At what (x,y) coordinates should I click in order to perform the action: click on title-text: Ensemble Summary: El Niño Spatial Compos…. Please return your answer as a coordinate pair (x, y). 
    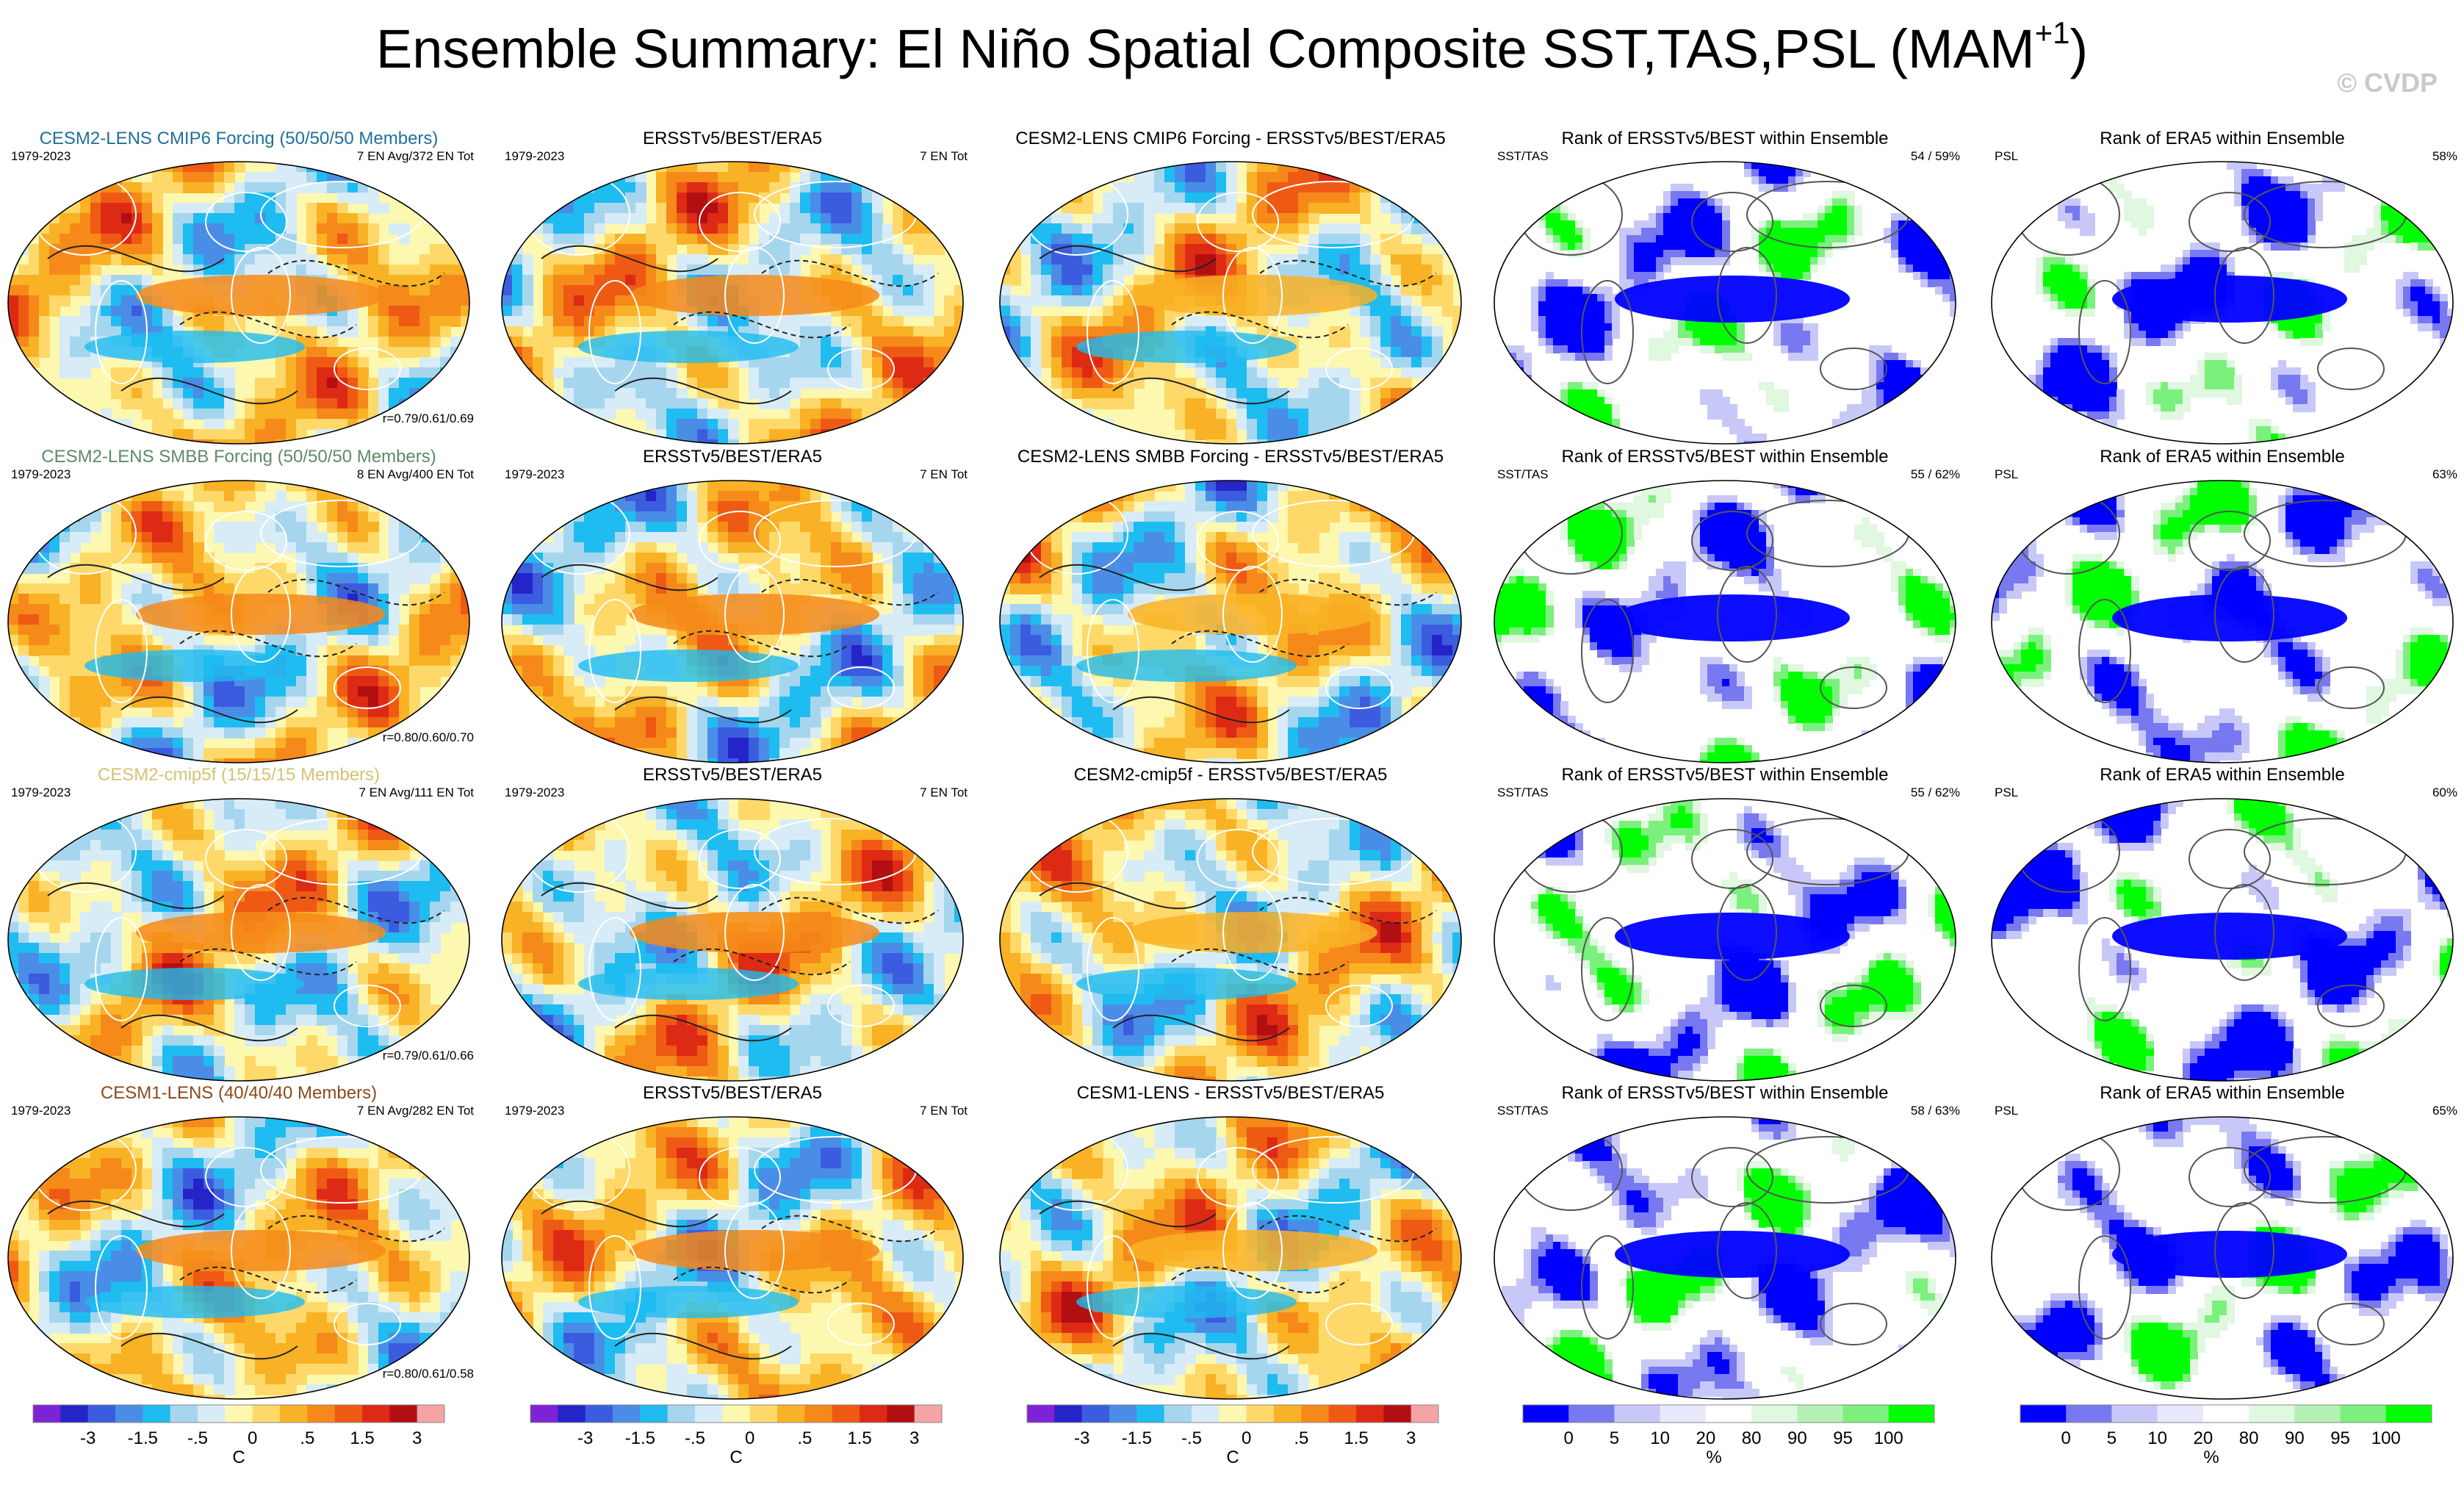
    Looking at the image, I should click on (1205, 48).